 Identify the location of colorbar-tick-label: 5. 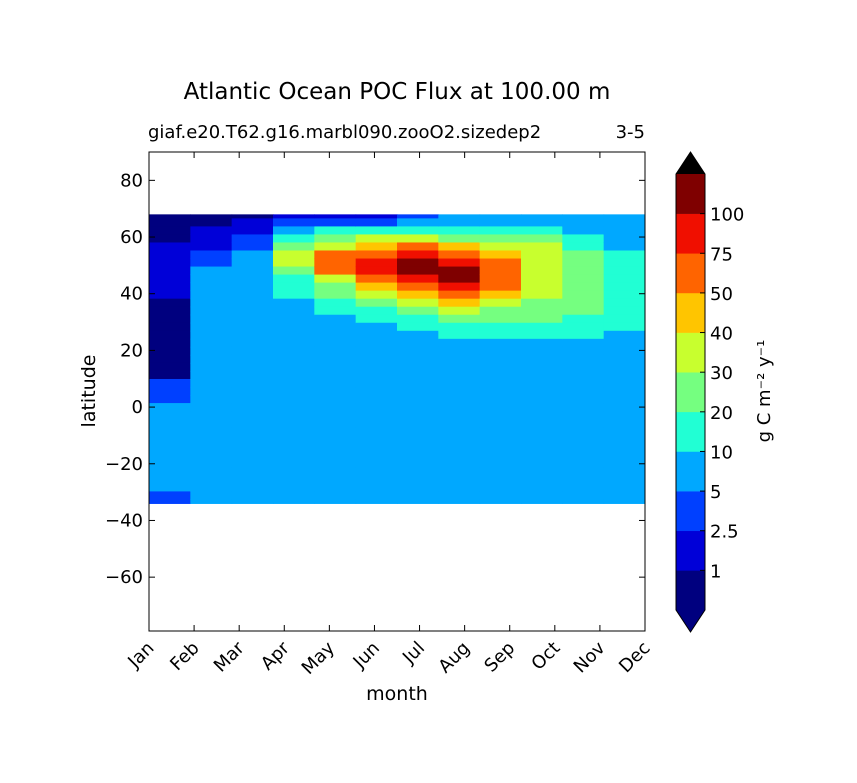
(715, 492).